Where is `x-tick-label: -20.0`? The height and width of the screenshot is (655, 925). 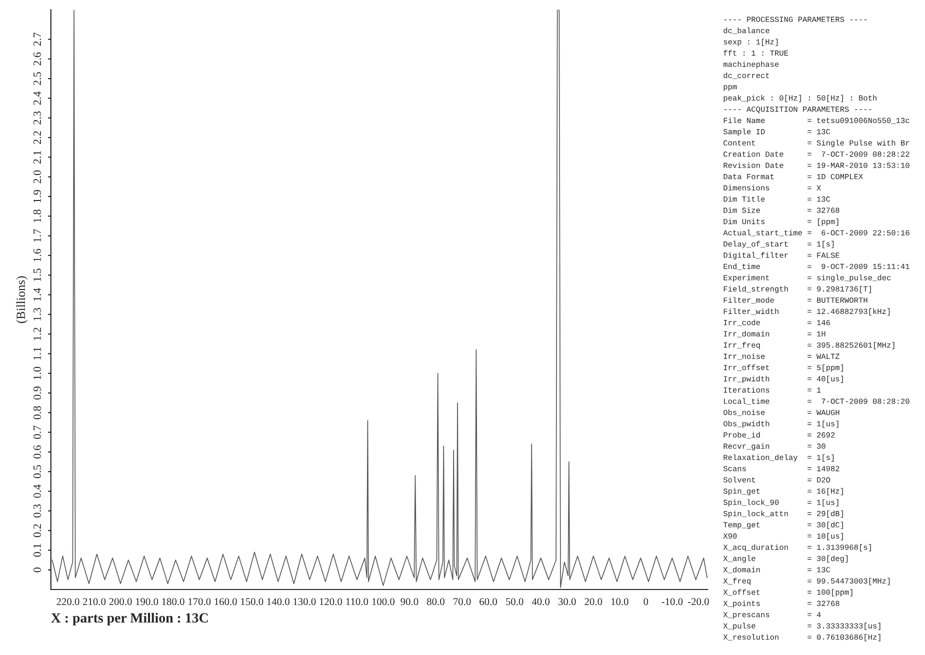
x-tick-label: -20.0 is located at coordinates (698, 602).